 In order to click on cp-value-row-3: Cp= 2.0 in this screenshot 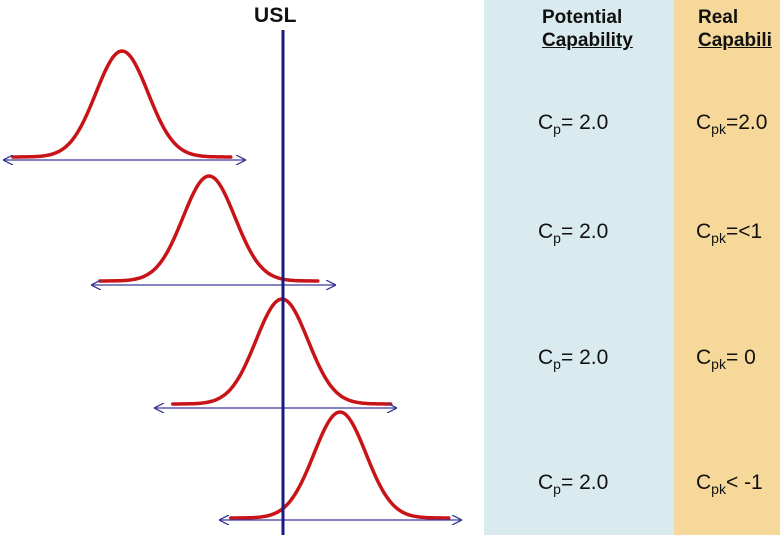, I will do `click(573, 359)`.